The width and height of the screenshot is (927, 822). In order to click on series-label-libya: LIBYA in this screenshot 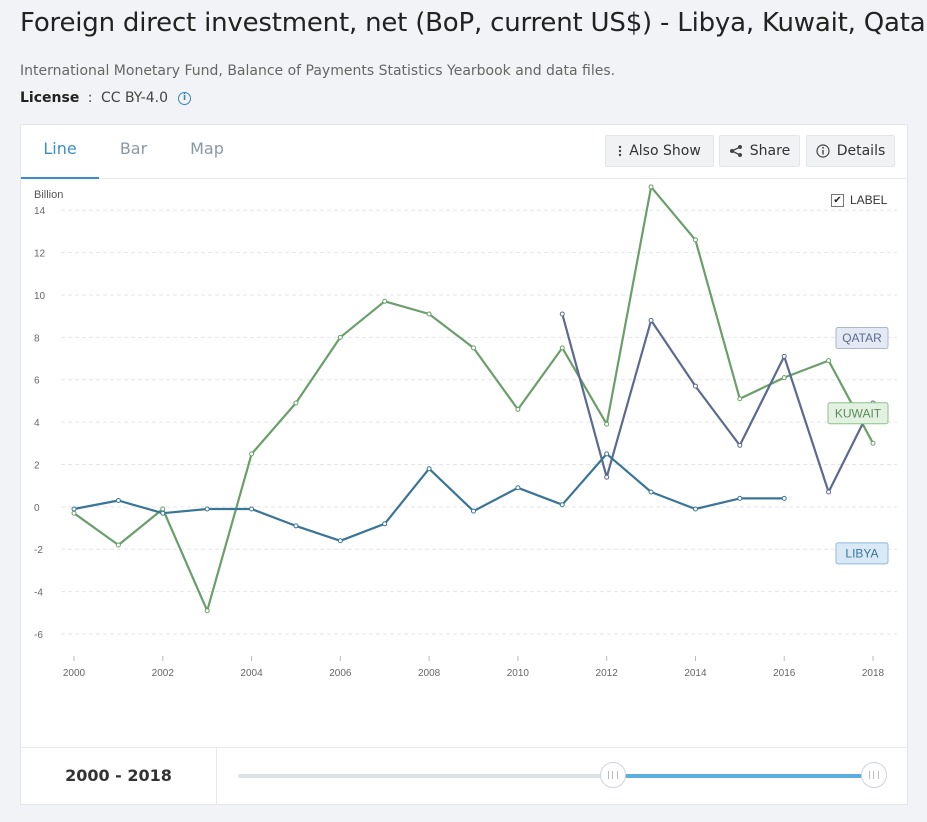, I will do `click(861, 553)`.